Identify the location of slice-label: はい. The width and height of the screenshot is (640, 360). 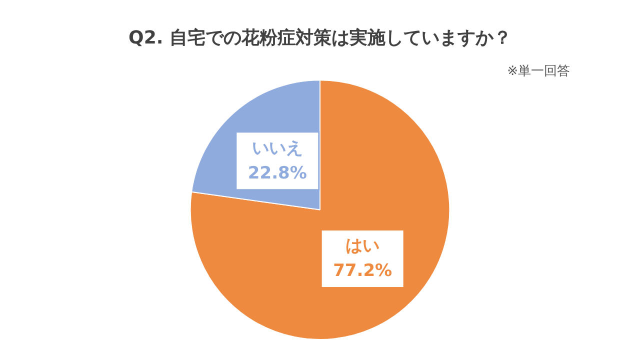
(363, 246).